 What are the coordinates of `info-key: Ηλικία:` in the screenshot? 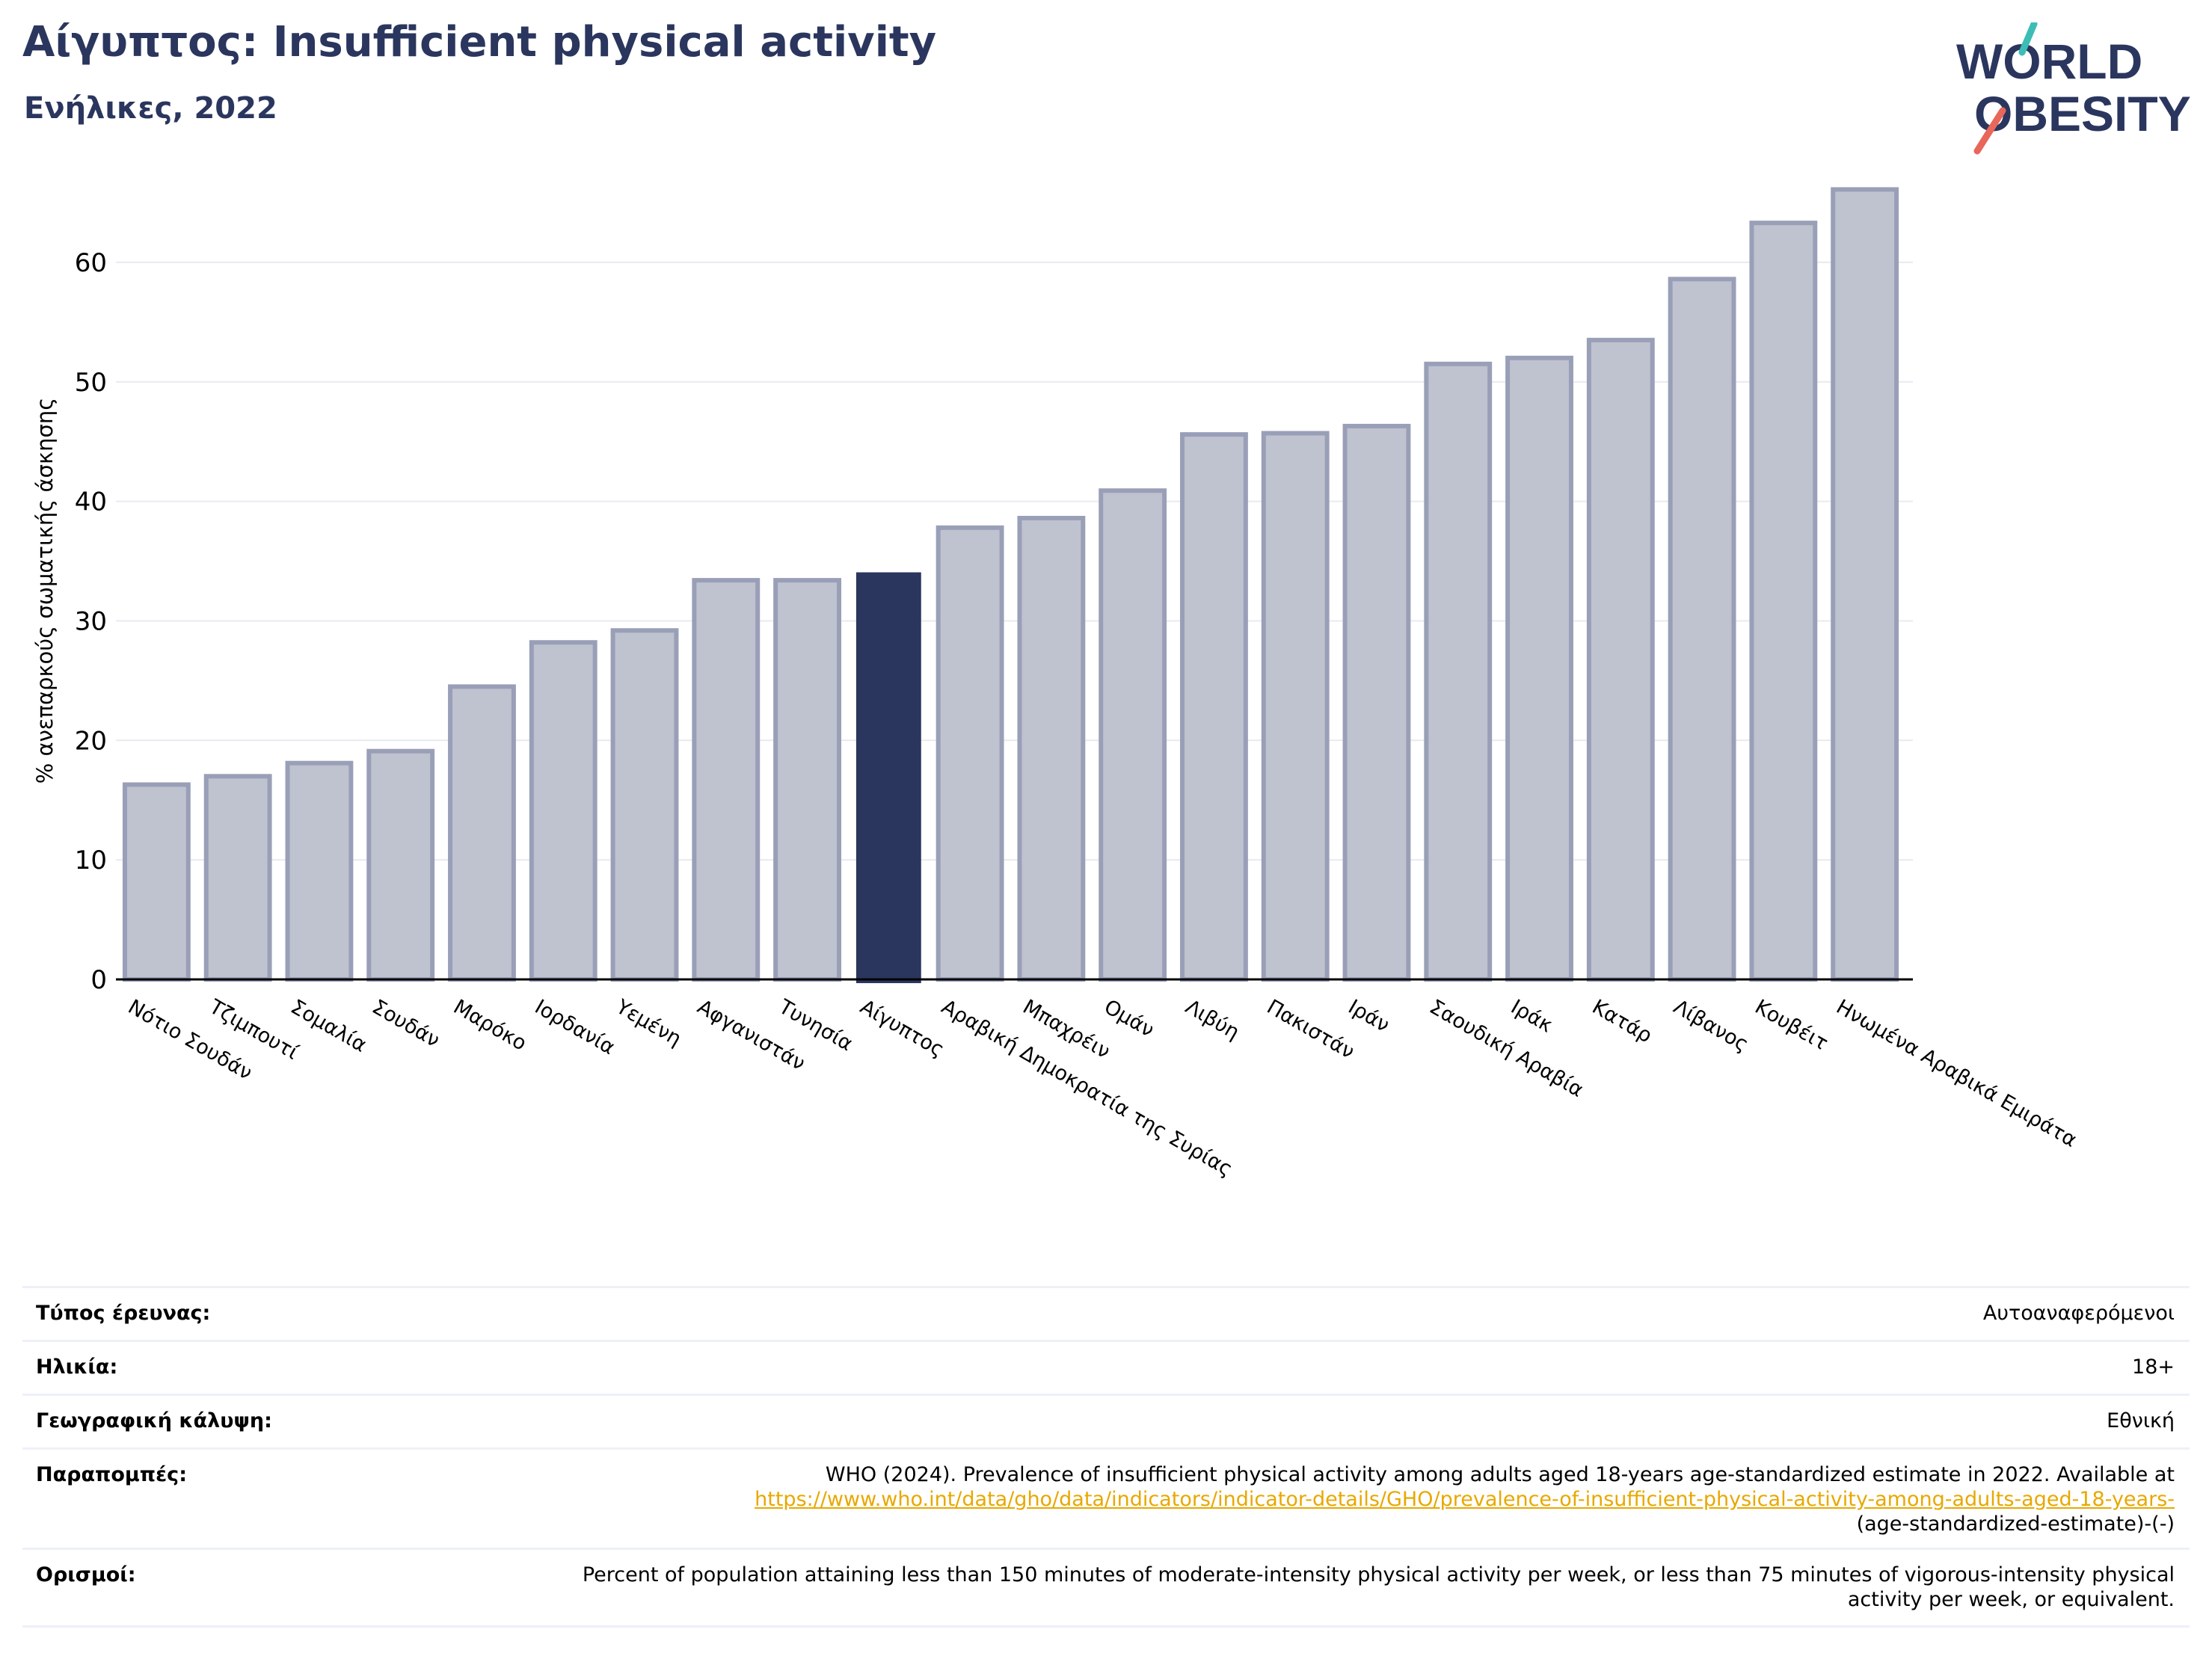 It's located at (77, 1367).